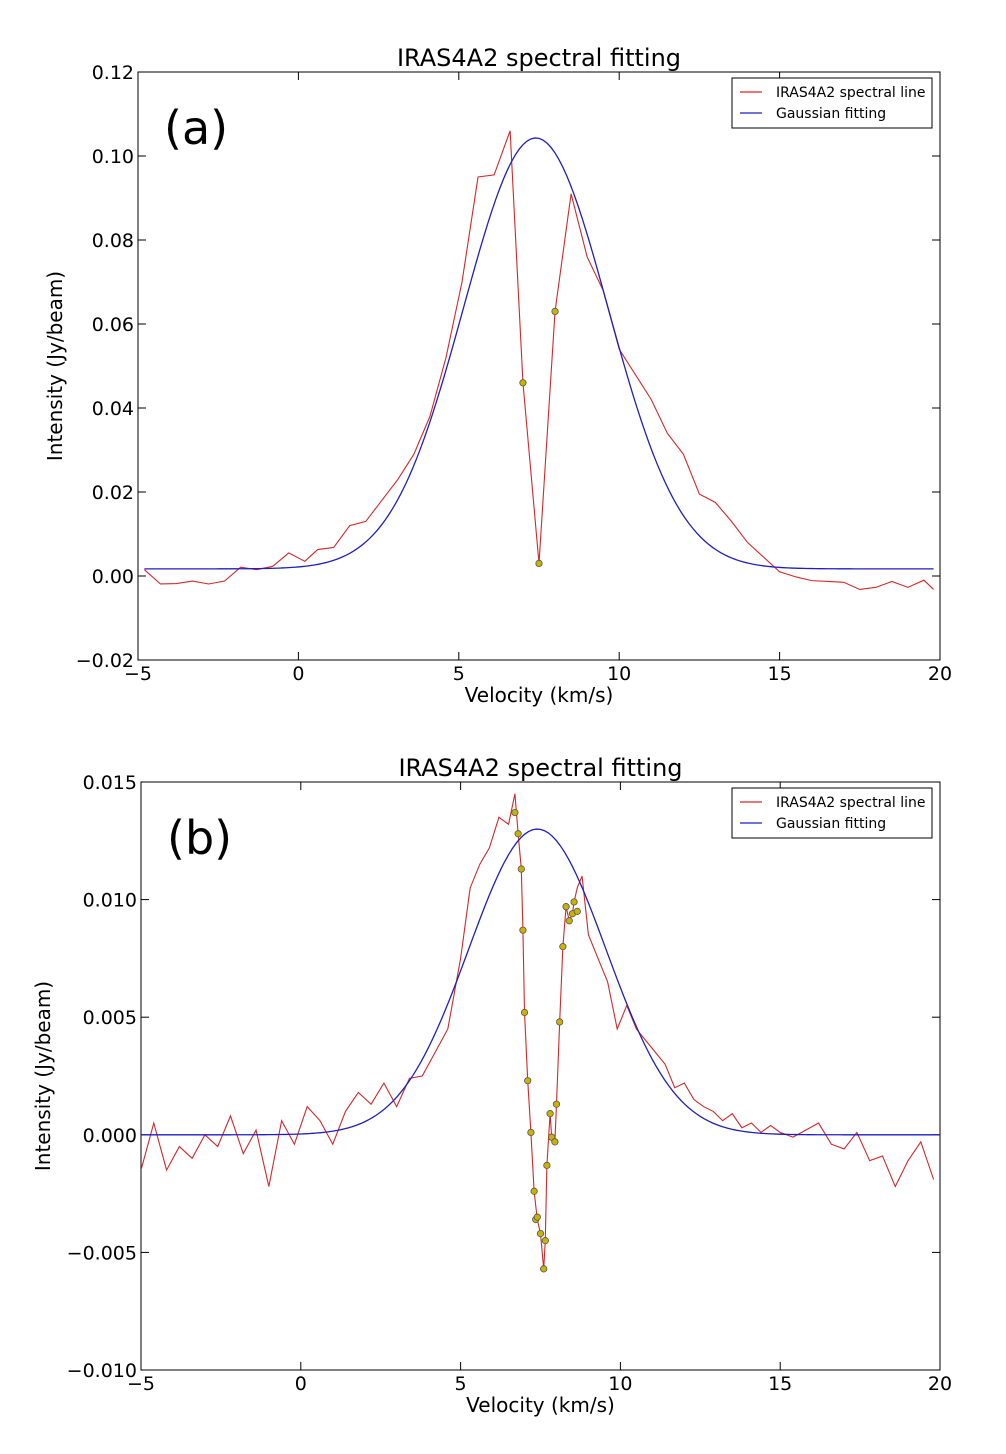  Describe the element at coordinates (102, 1371) in the screenshot. I see `y-tick-label: −0.010` at that location.